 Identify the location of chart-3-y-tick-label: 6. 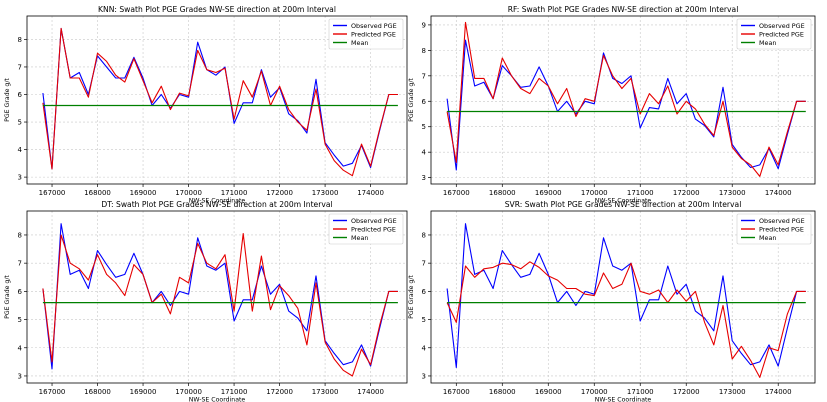
(20, 292).